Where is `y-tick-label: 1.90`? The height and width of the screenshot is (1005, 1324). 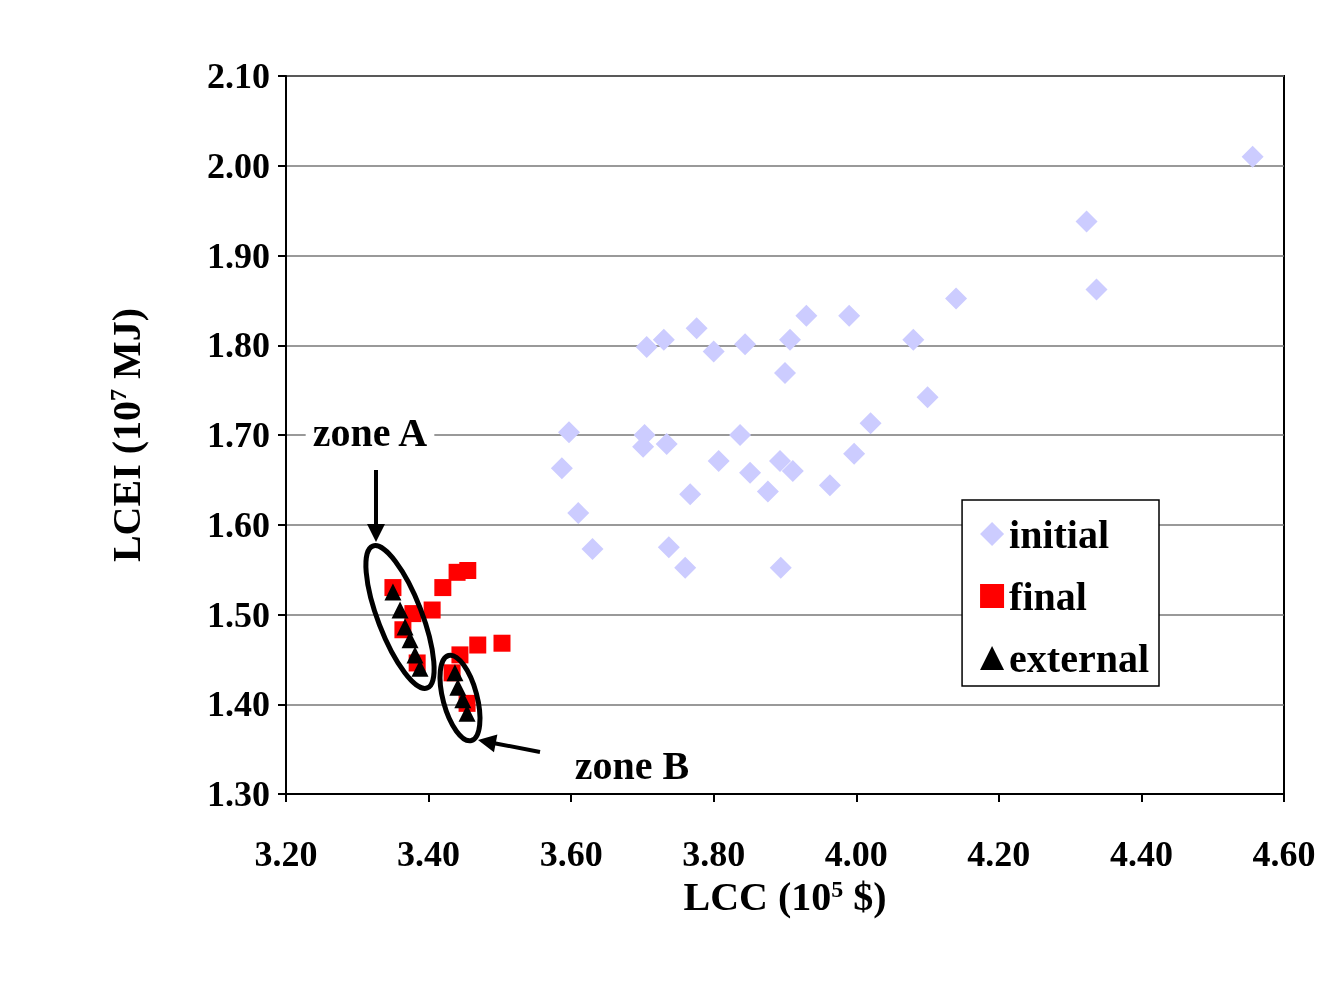 y-tick-label: 1.90 is located at coordinates (238, 255).